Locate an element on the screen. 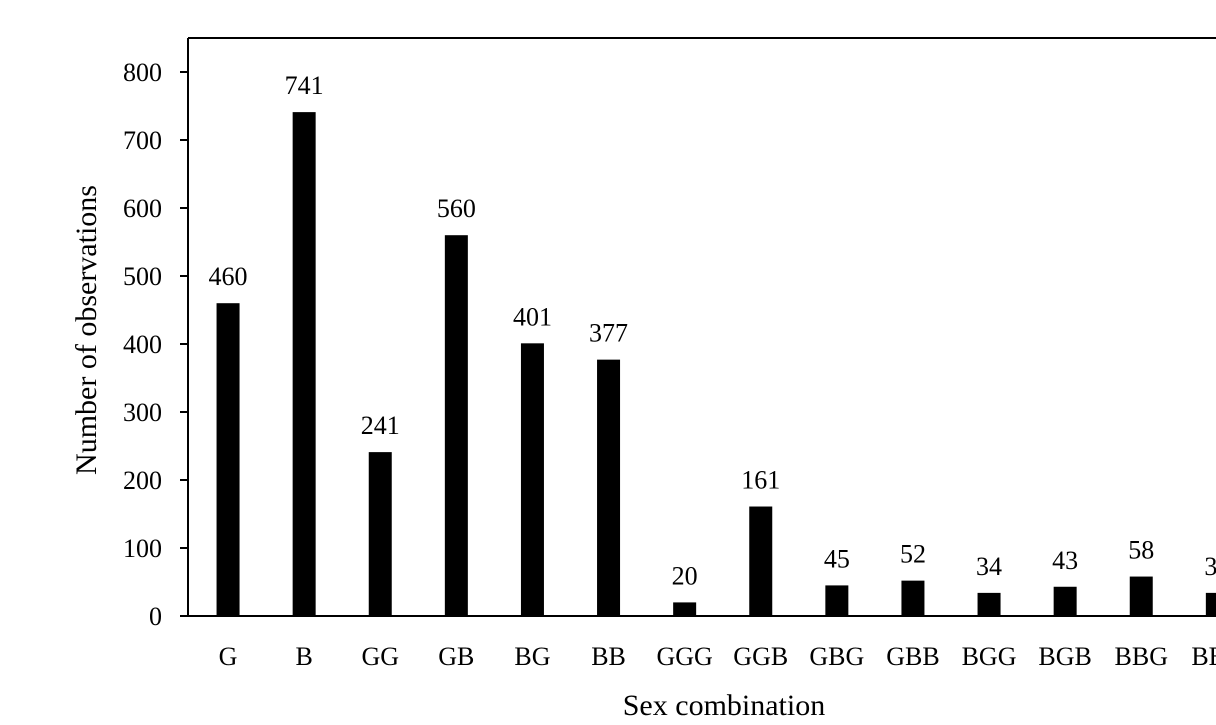  bar-BBG is located at coordinates (1141, 596).